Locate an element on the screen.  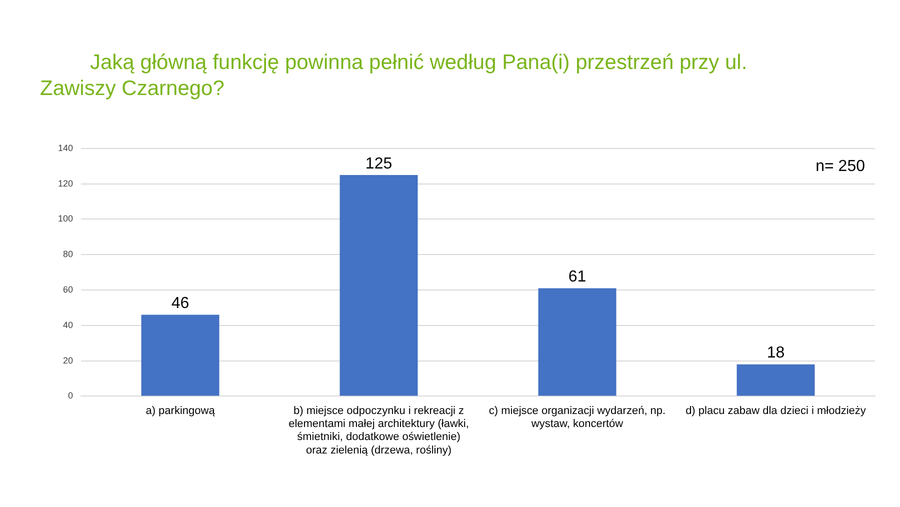
x-tick-label: d) placu zabaw dla dzieci i młodzieży is located at coordinates (776, 410).